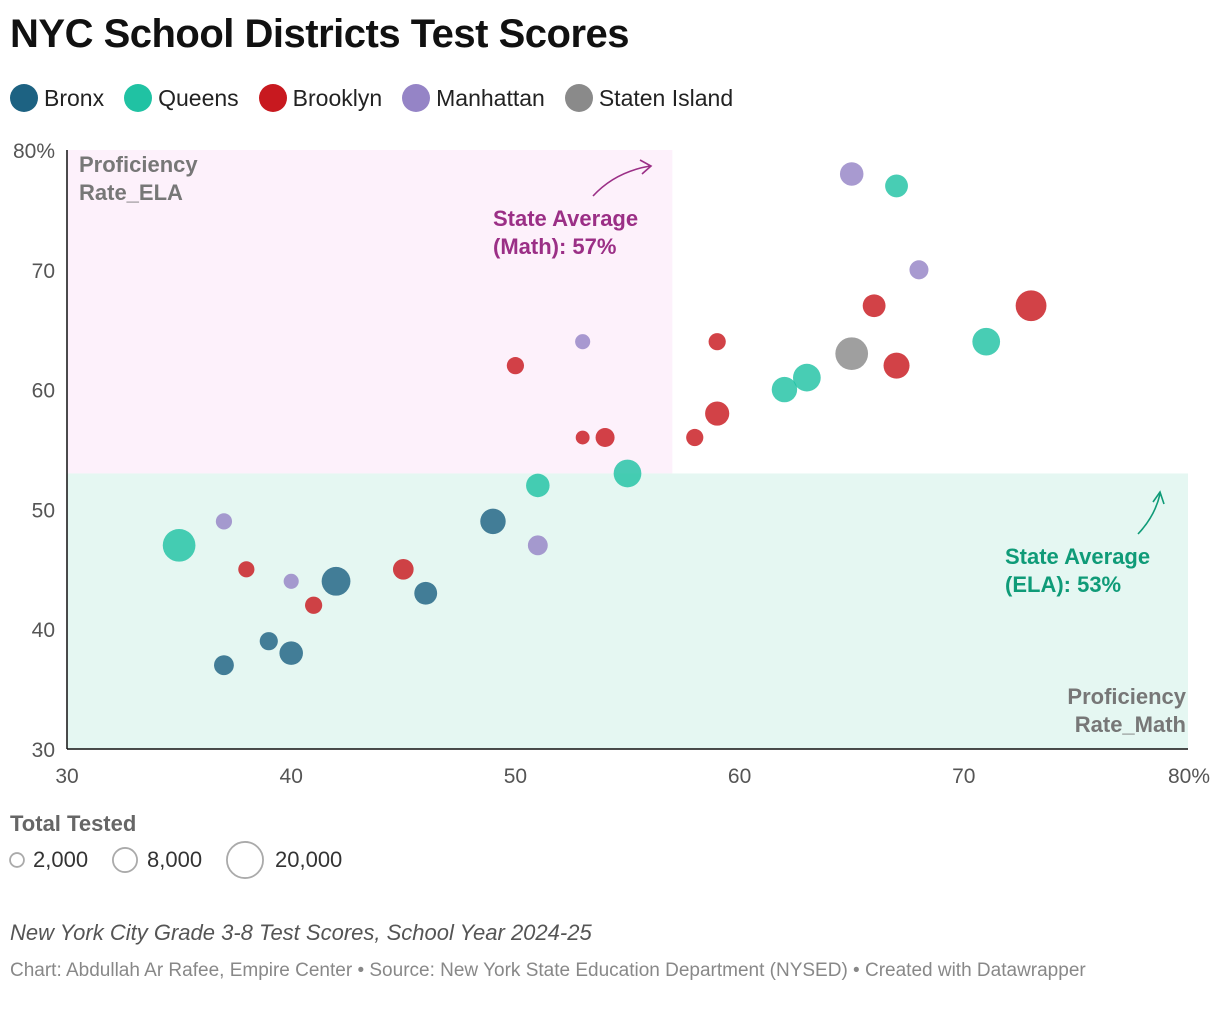 This screenshot has height=1022, width=1220. What do you see at coordinates (320, 34) in the screenshot?
I see `page-title: NYC School Districts Test Scores` at bounding box center [320, 34].